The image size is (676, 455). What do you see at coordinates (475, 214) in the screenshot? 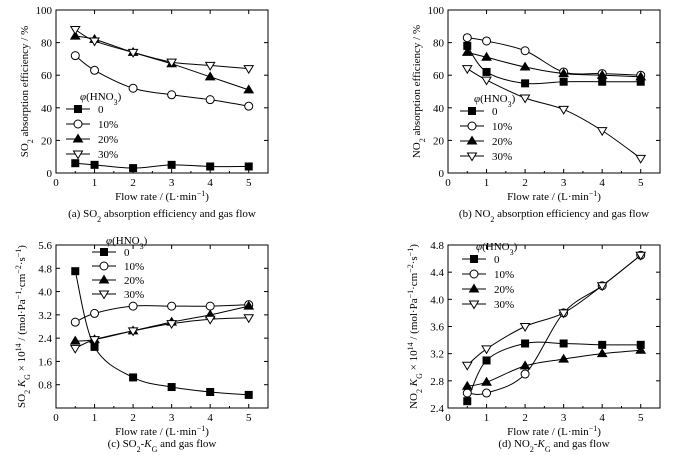
I see `text-part: (b) NO` at bounding box center [475, 214].